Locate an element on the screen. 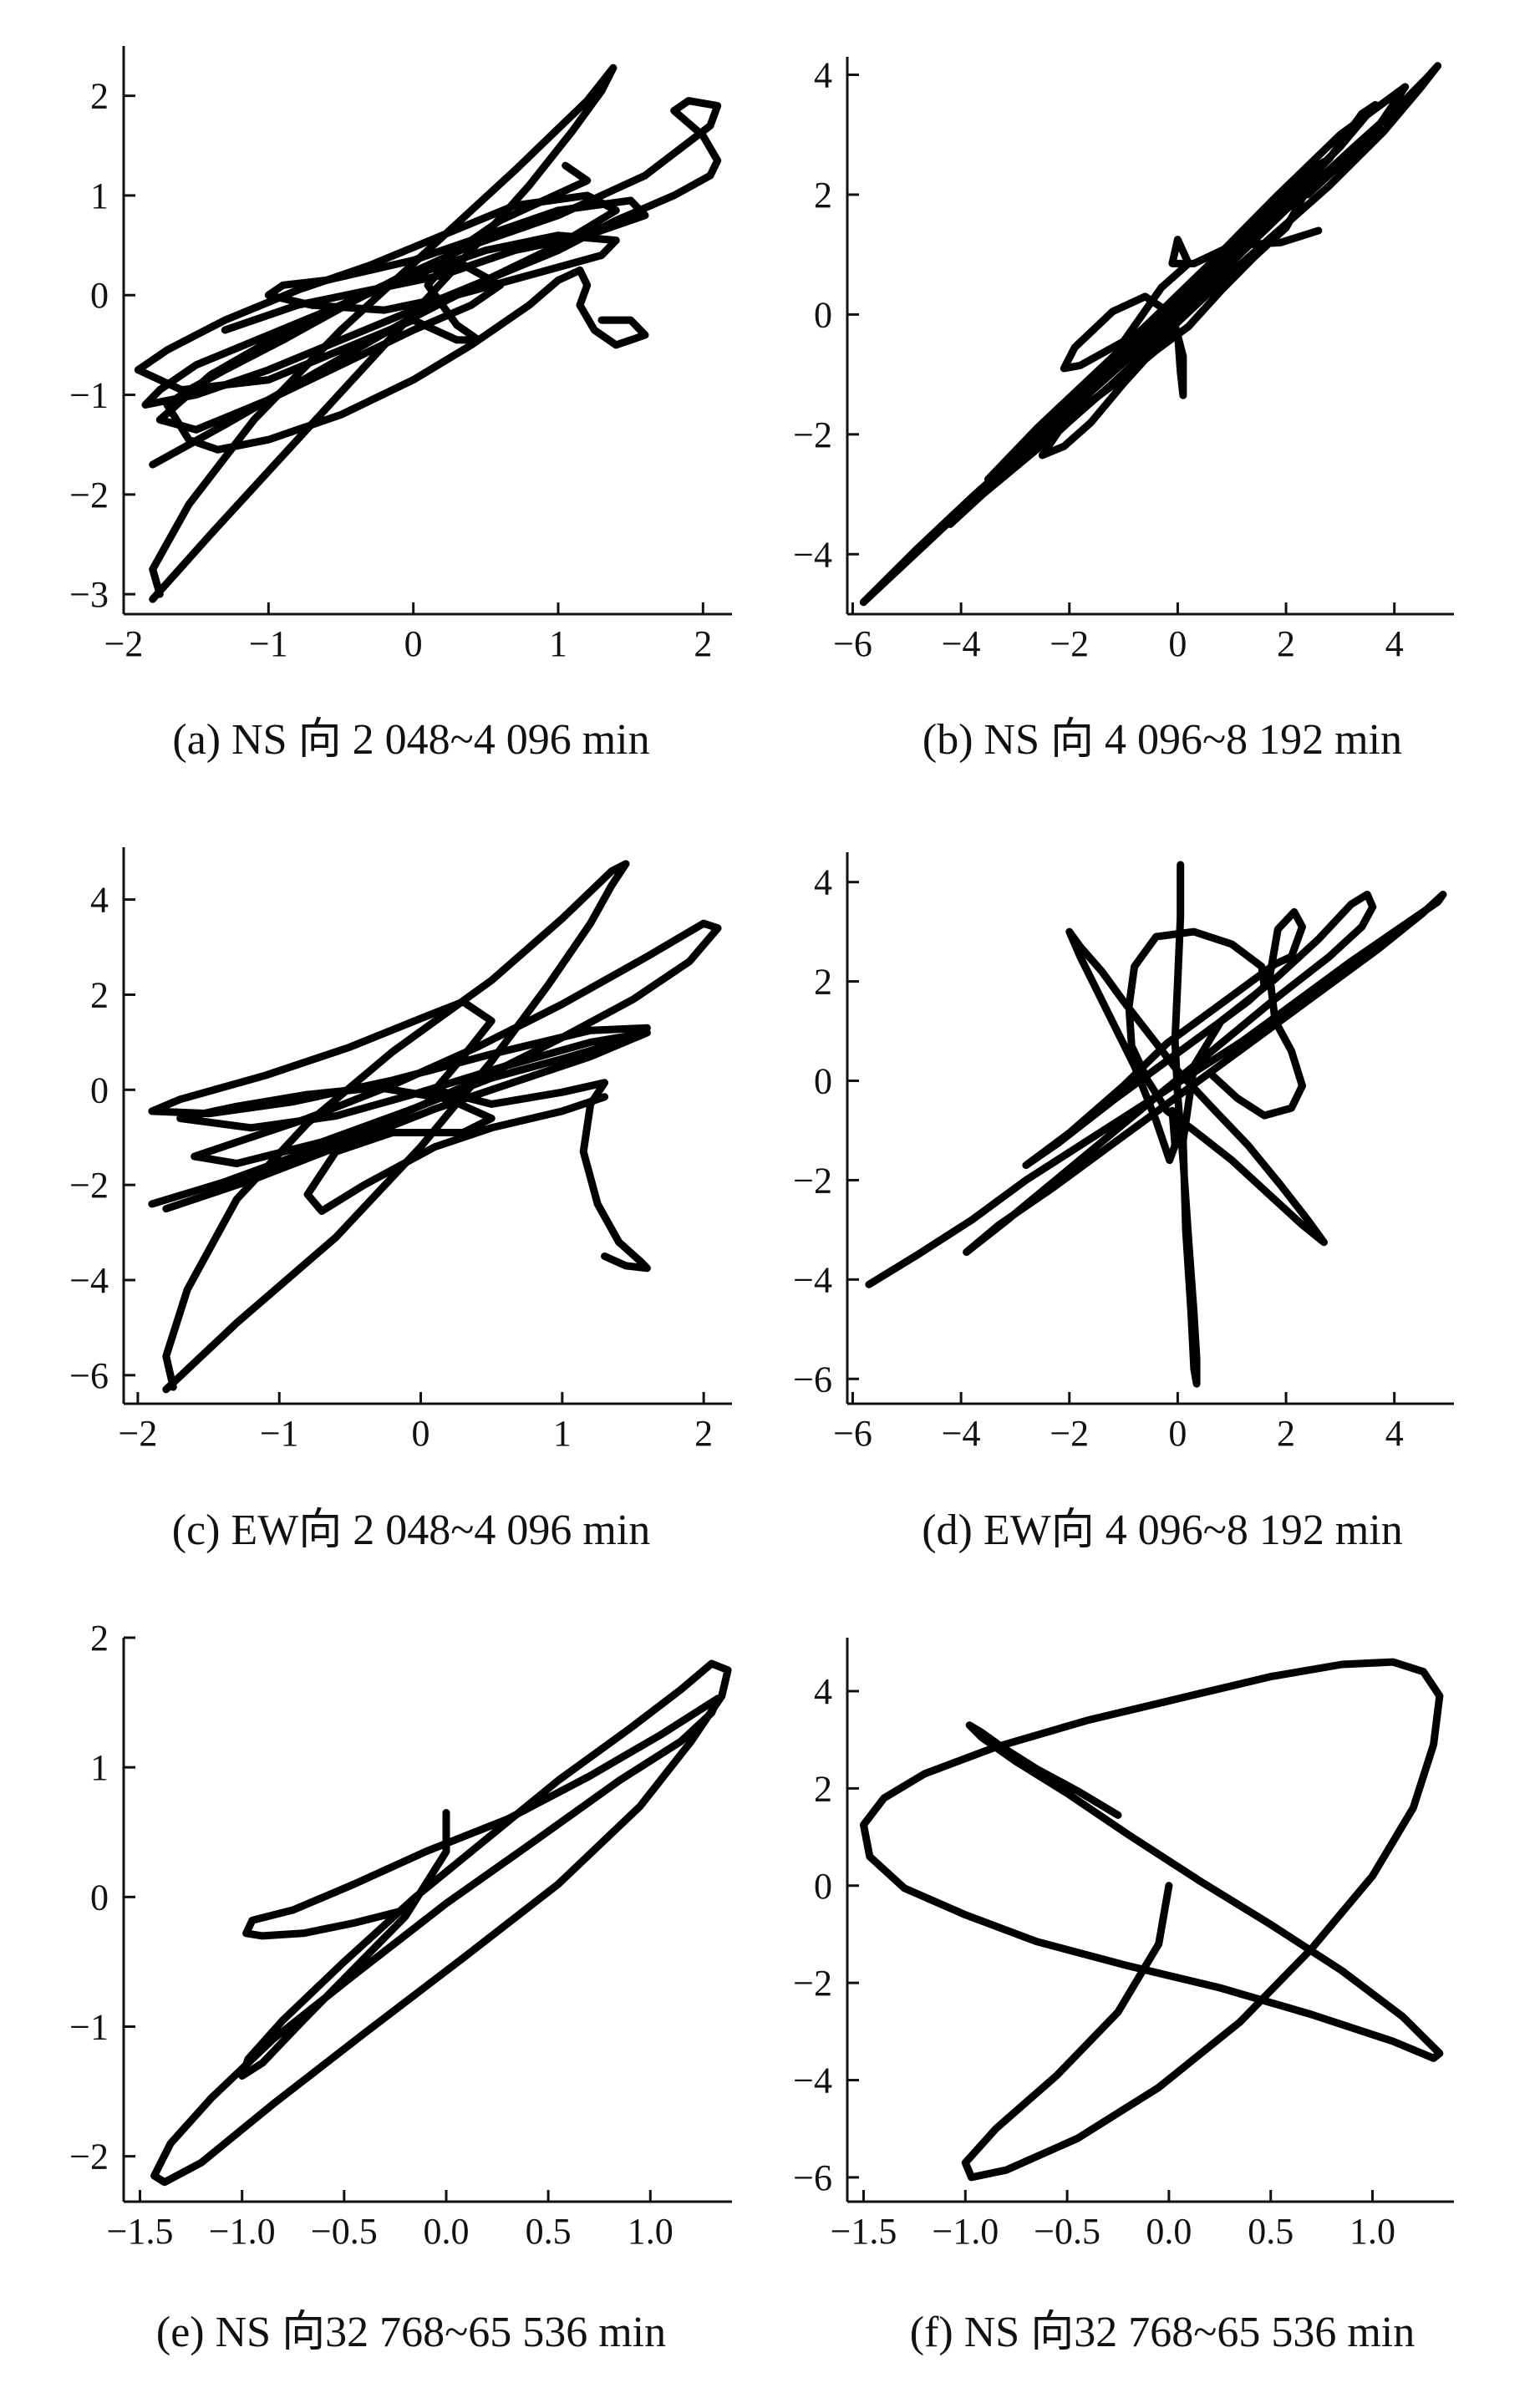 This screenshot has width=1540, height=2388. y-tick-label-c: 2 is located at coordinates (99, 994).